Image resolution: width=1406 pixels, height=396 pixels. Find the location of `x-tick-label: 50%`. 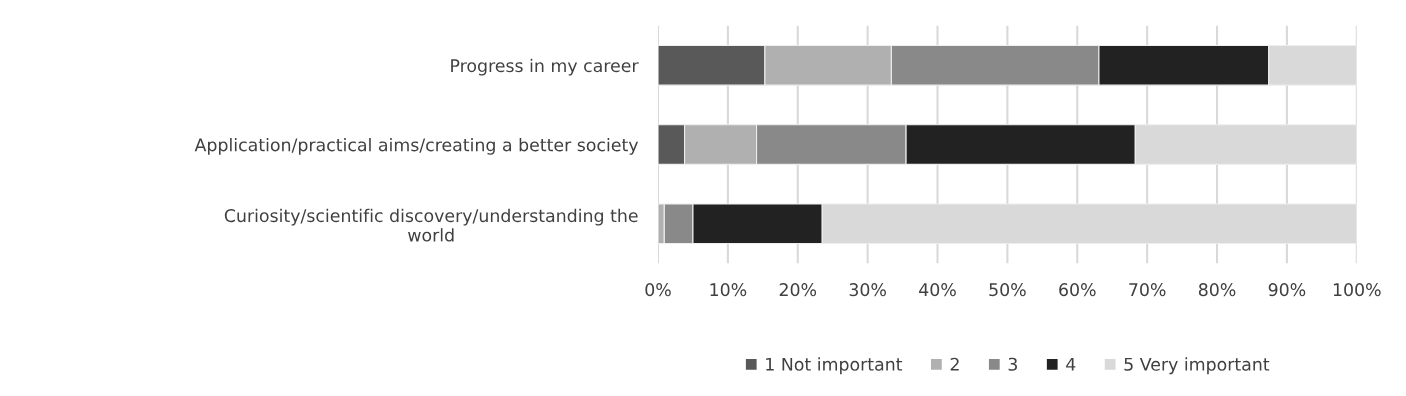

x-tick-label: 50% is located at coordinates (1007, 290).